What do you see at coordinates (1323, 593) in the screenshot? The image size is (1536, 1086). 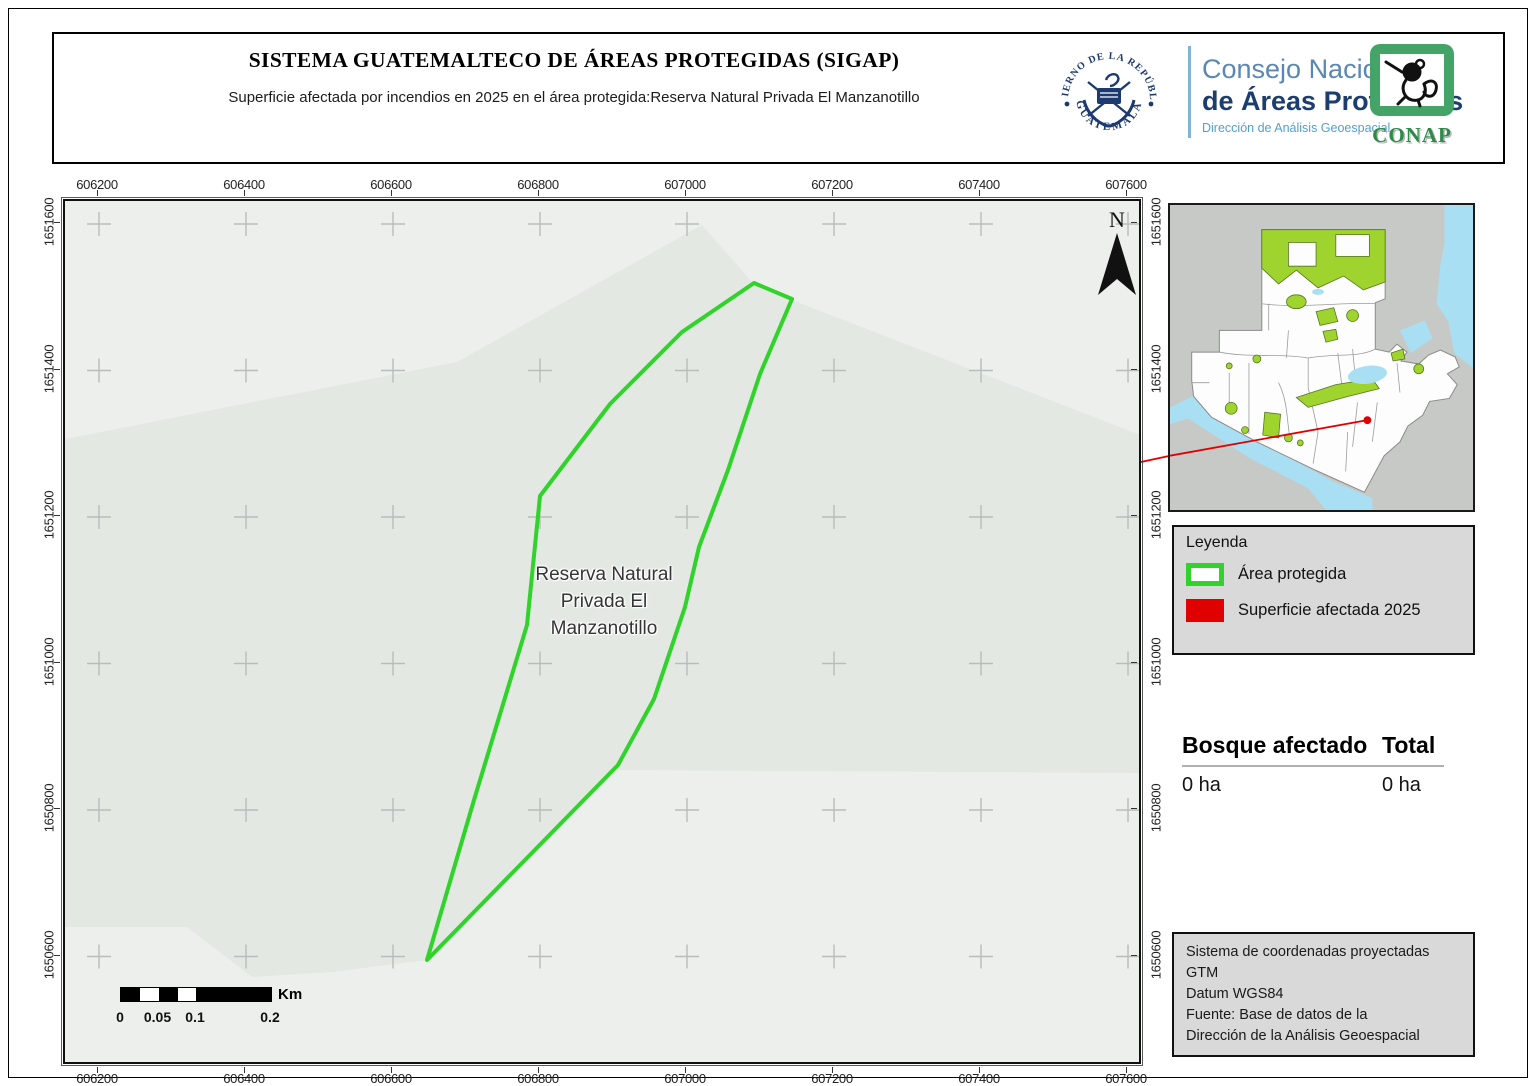 I see `legend-items: Área protegida Superficie afectada 2025` at bounding box center [1323, 593].